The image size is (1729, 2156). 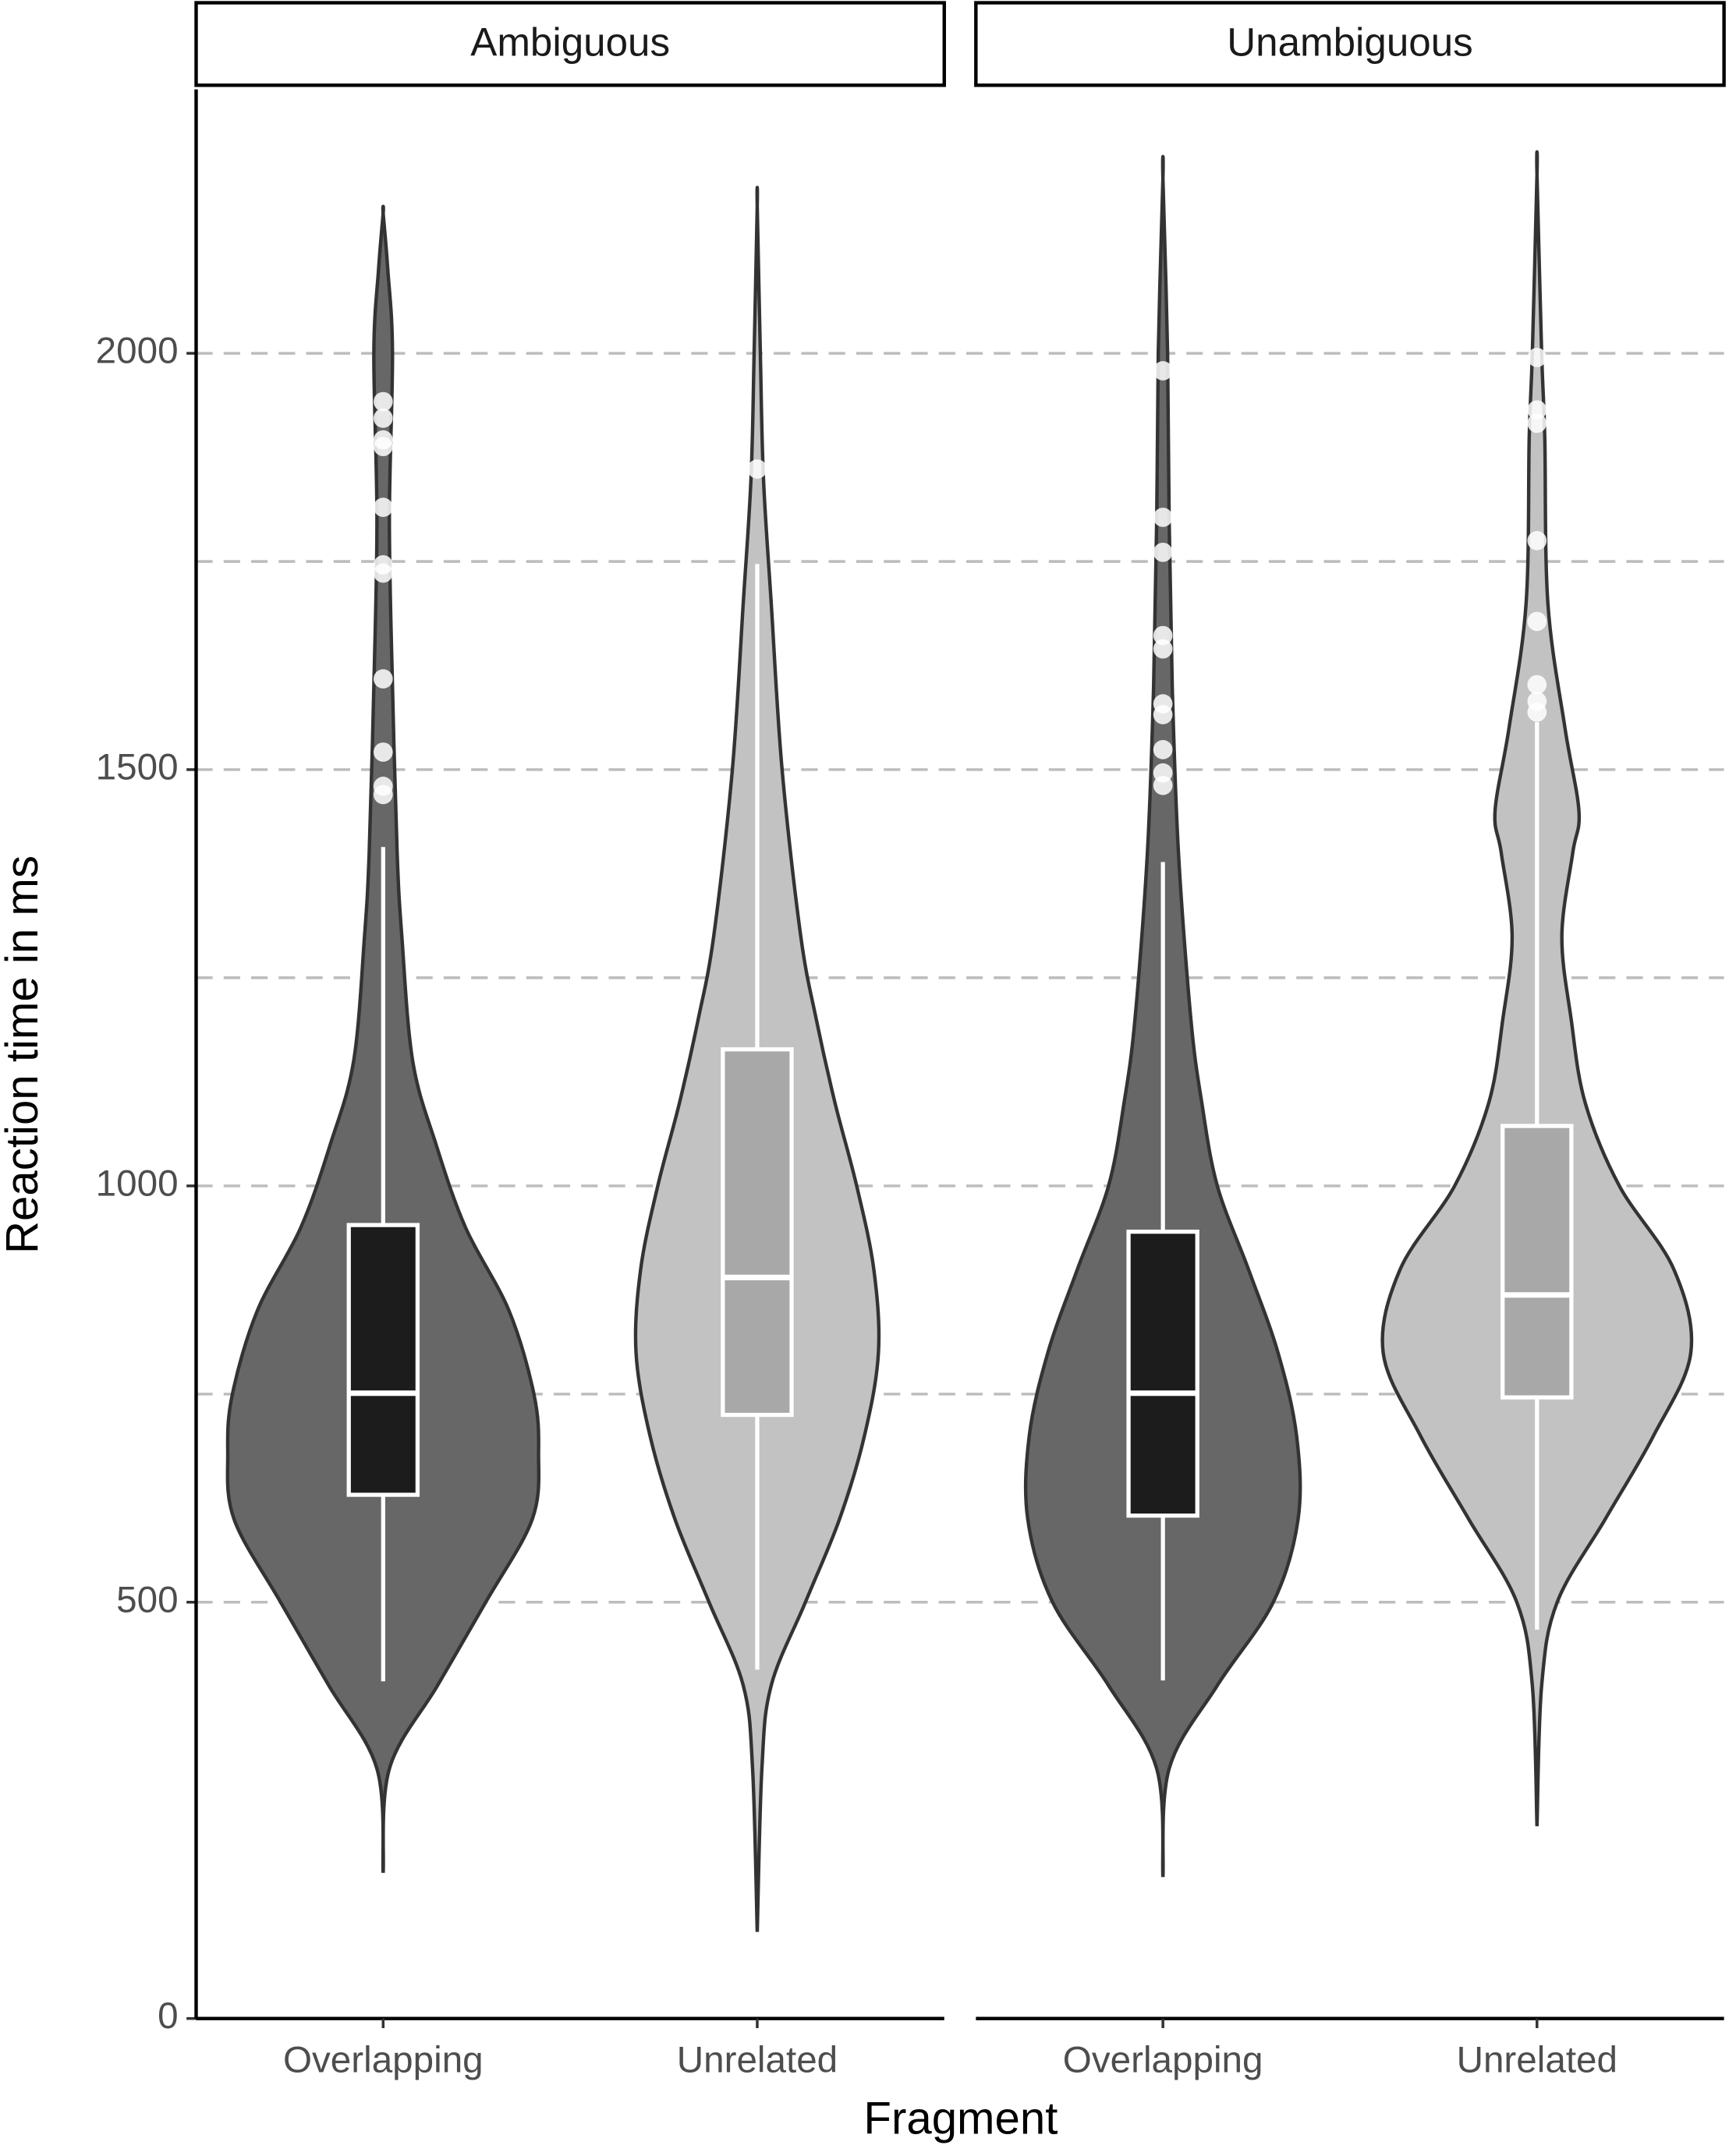 What do you see at coordinates (24, 1054) in the screenshot?
I see `y-axis-title: Reaction time in ms` at bounding box center [24, 1054].